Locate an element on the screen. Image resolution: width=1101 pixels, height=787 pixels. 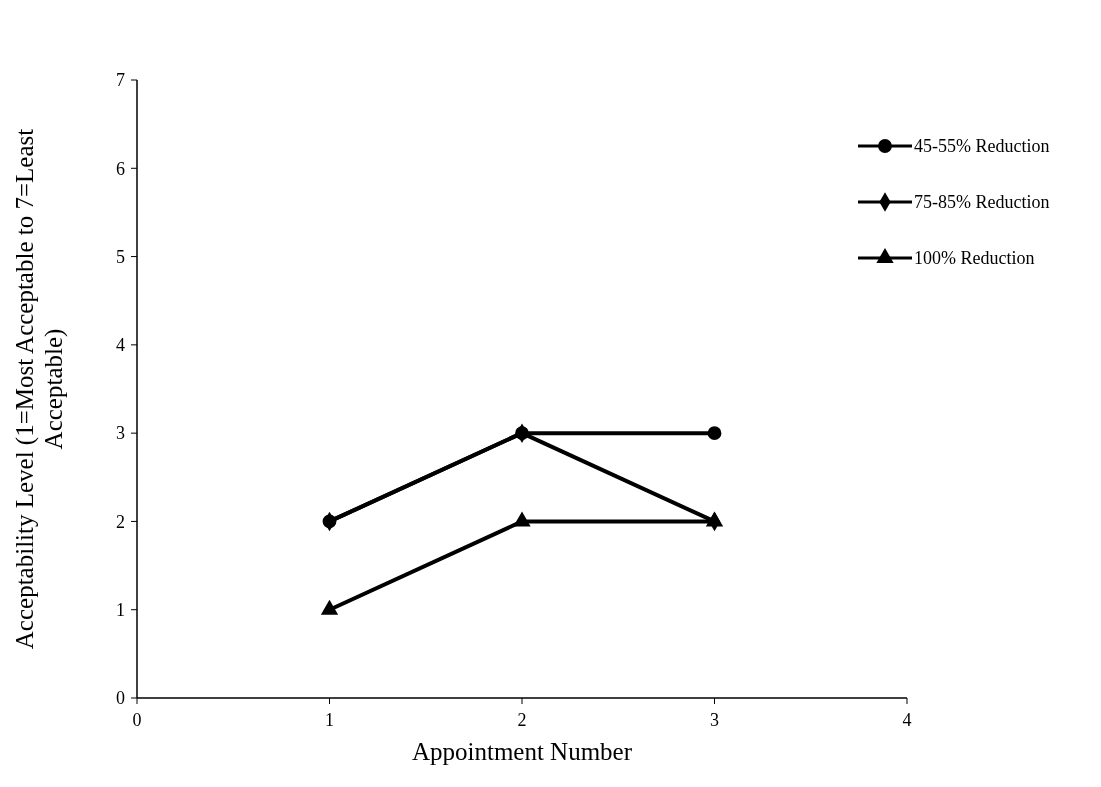
y-tick-label: 5 is located at coordinates (120, 256).